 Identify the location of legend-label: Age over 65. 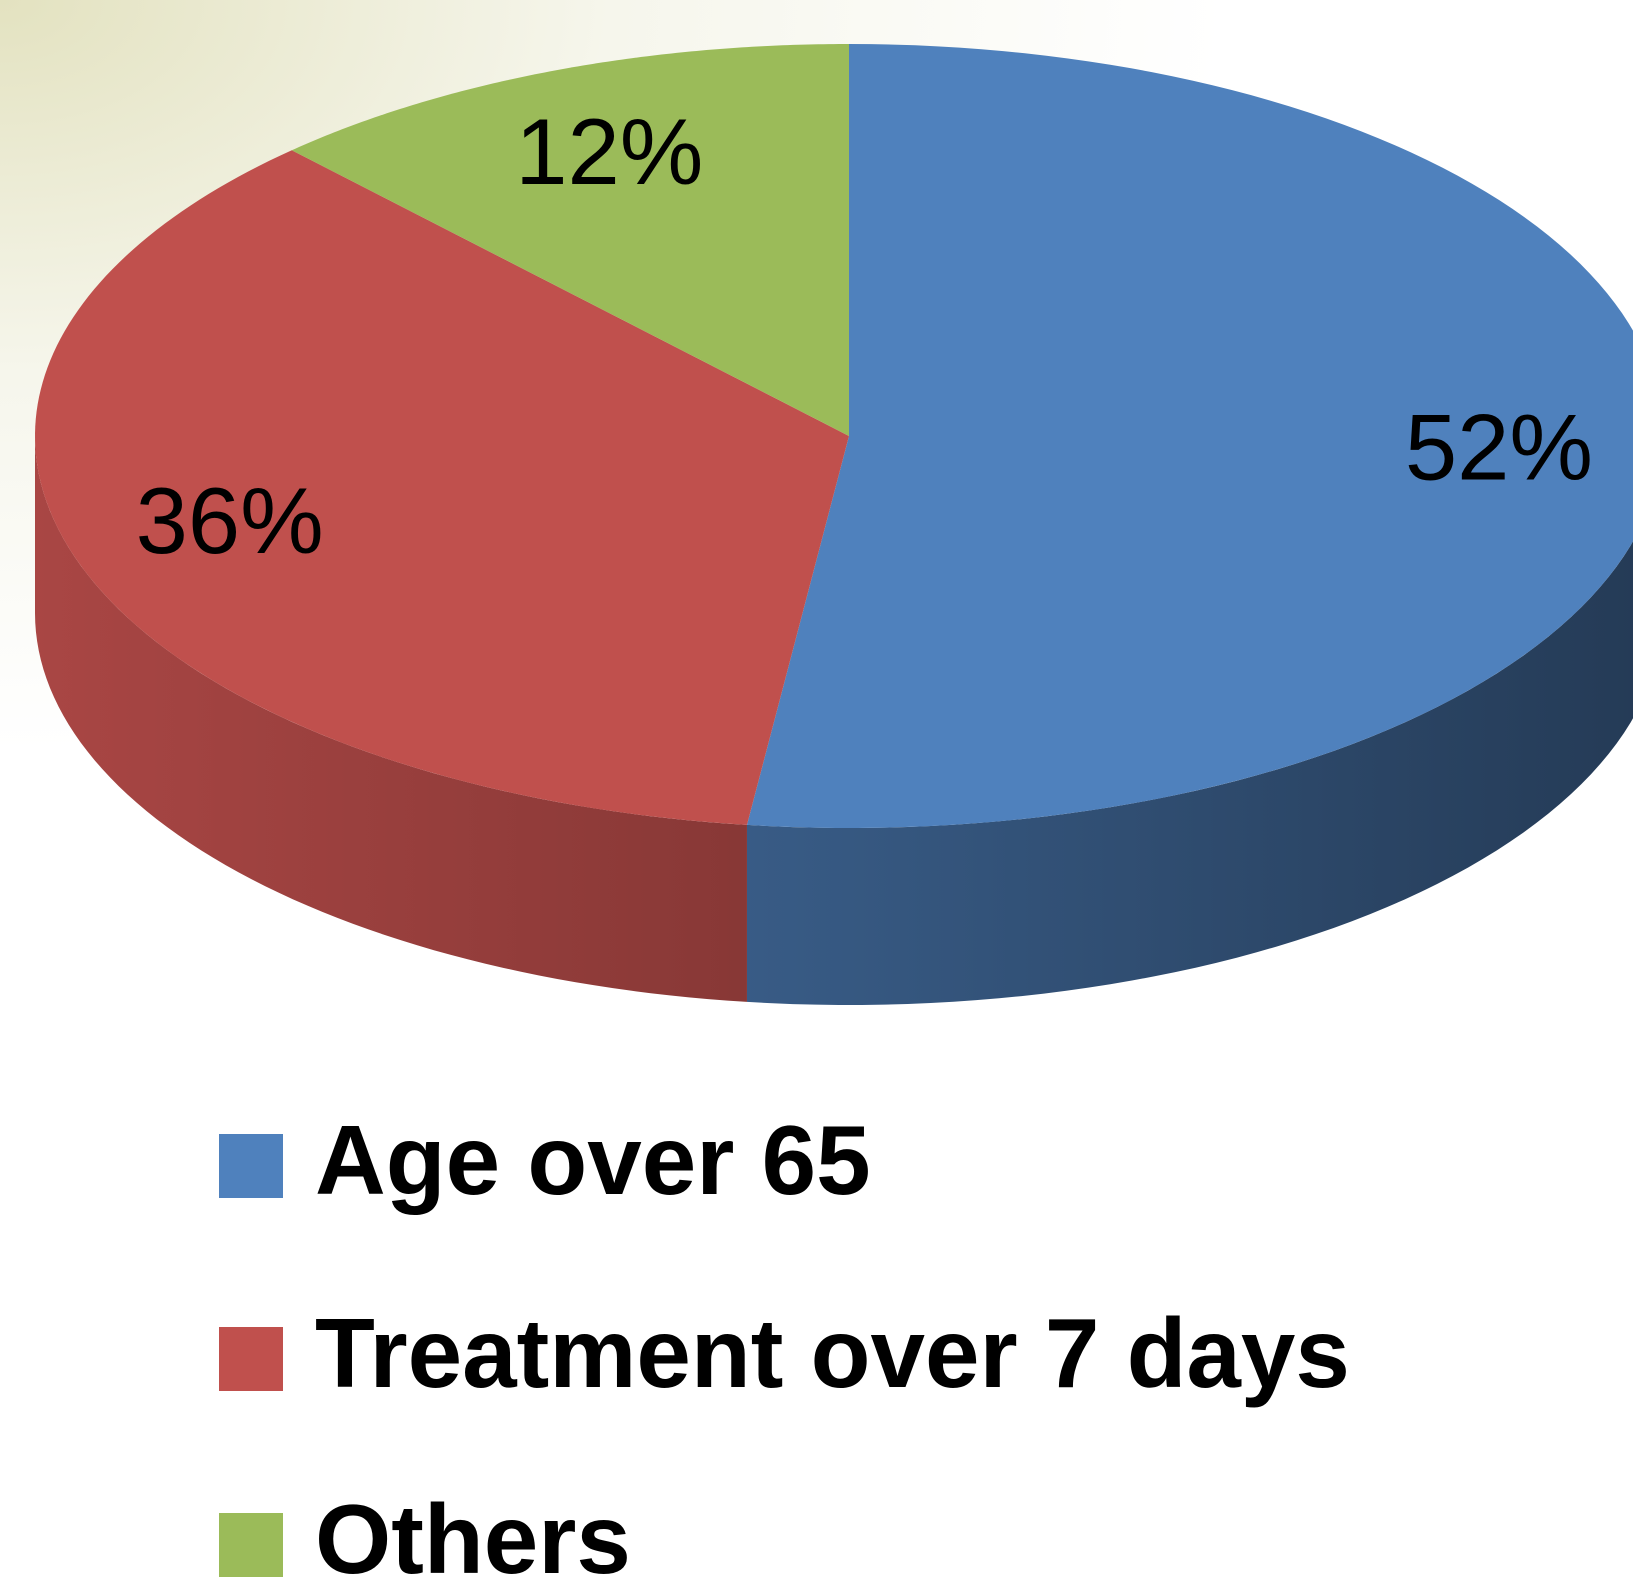
(593, 1160).